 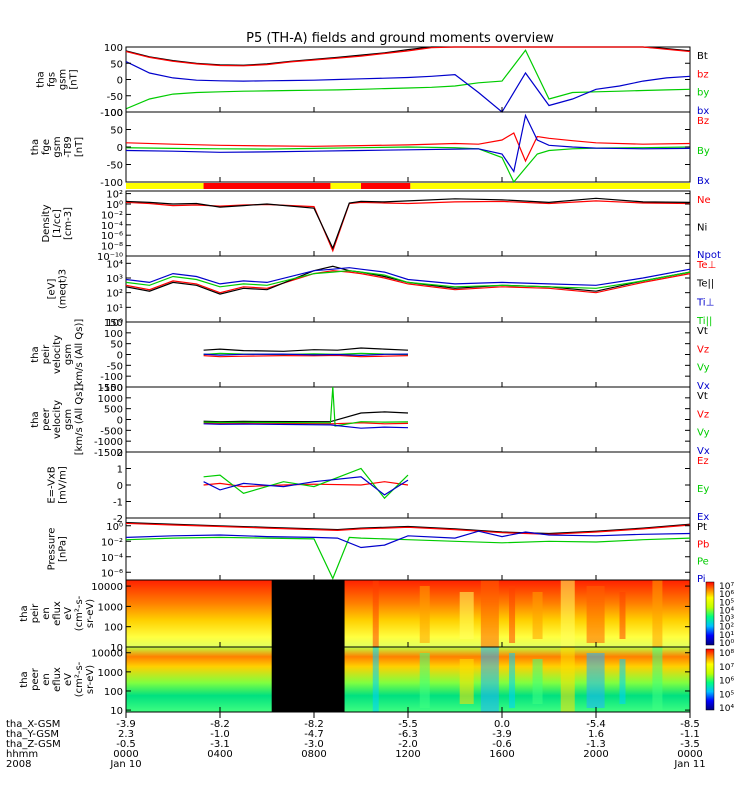 I want to click on ephemeris-value: 0.0, so click(x=502, y=724).